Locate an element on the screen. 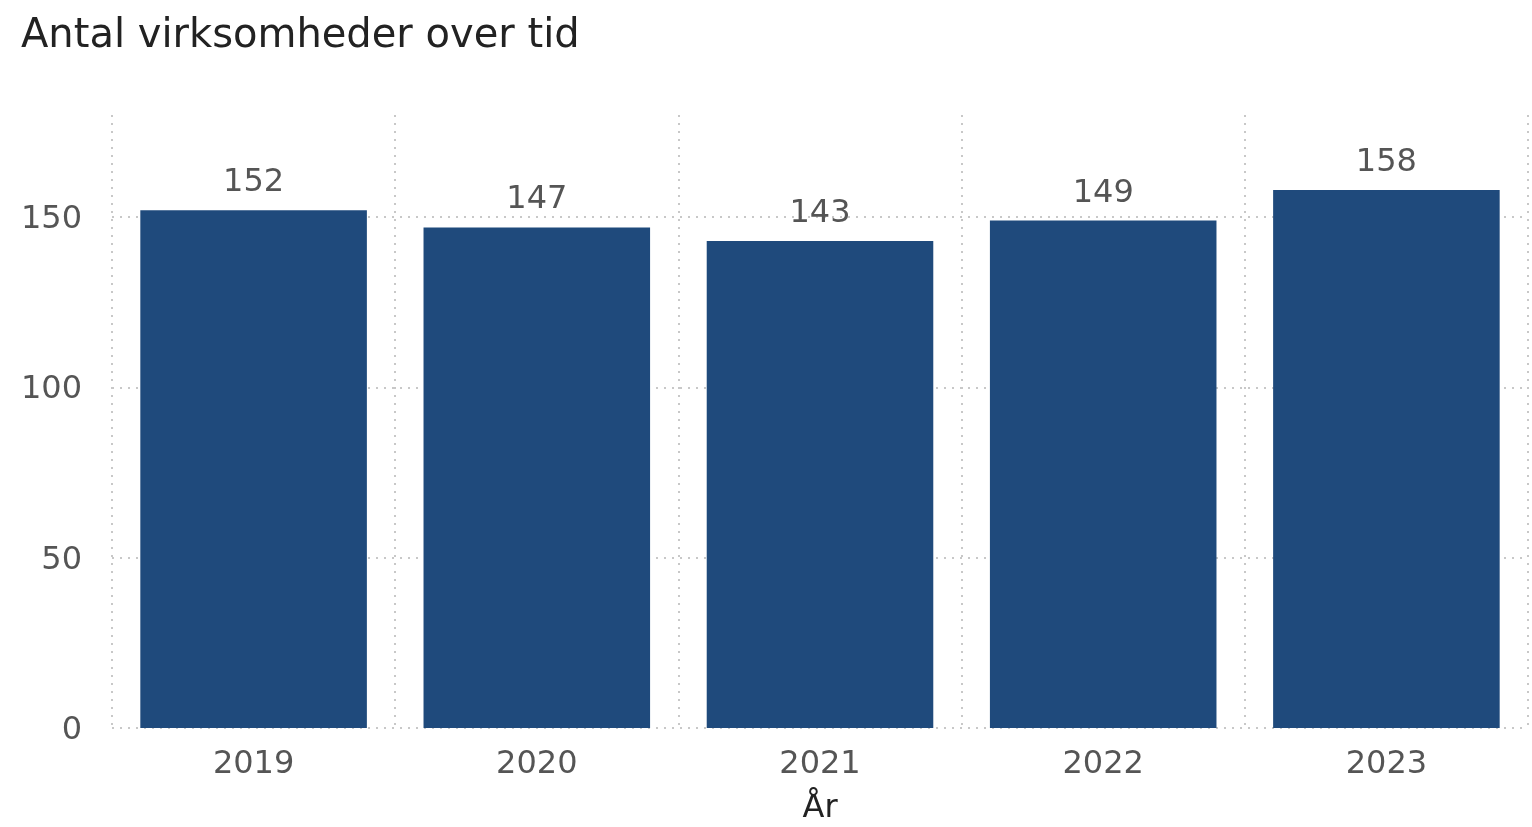 Image resolution: width=1532 pixels, height=827 pixels. chart-title: Antal virksomheder over tid is located at coordinates (300, 33).